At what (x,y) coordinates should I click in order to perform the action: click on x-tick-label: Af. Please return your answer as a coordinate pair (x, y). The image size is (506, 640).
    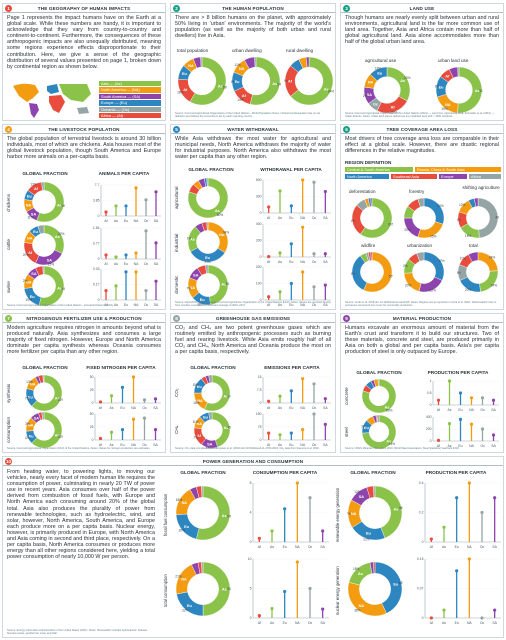
    Looking at the image, I should click on (105, 264).